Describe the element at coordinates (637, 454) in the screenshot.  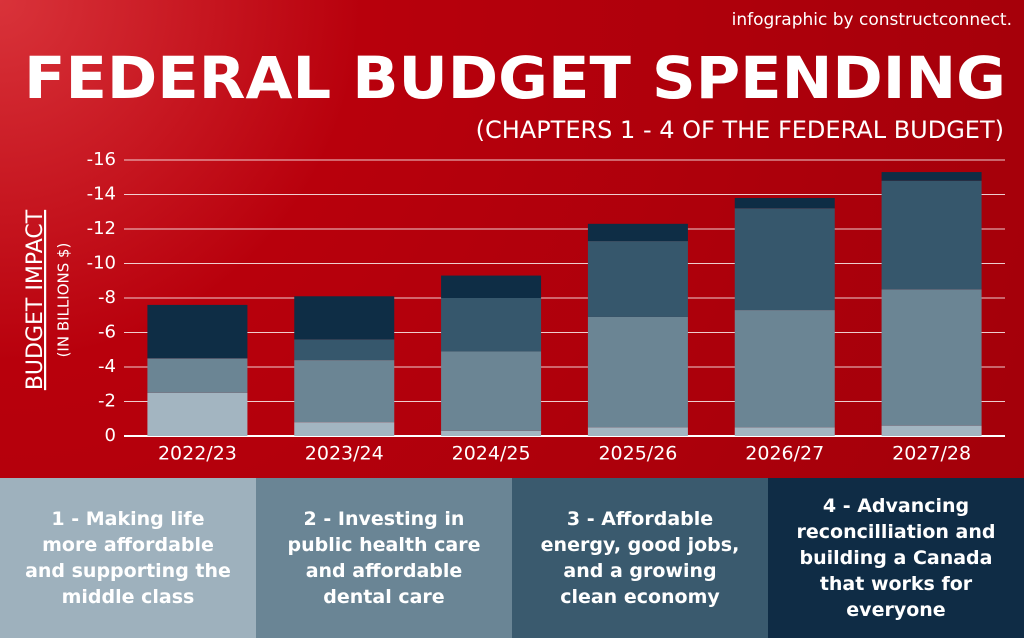
I see `x-tick-label: 2025/26` at that location.